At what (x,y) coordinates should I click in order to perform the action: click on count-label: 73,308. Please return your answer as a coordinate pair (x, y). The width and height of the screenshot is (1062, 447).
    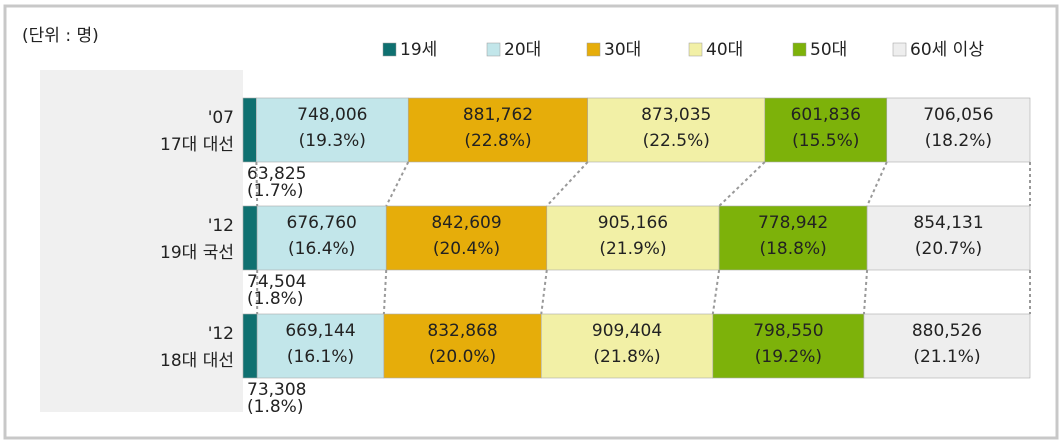
    Looking at the image, I should click on (276, 390).